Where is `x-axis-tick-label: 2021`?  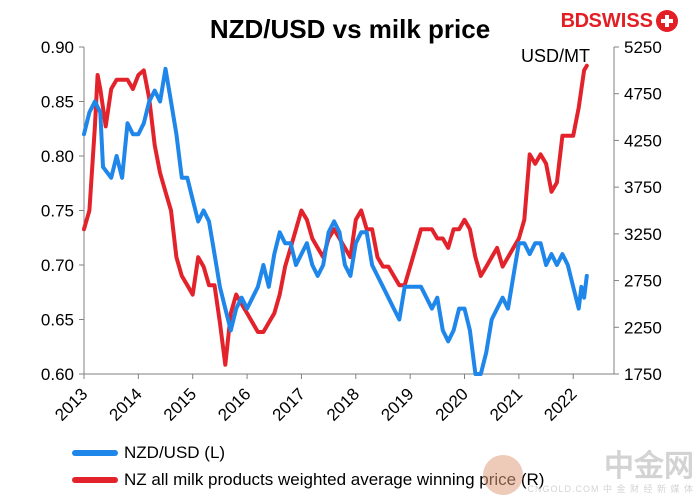 x-axis-tick-label: 2021 is located at coordinates (506, 404).